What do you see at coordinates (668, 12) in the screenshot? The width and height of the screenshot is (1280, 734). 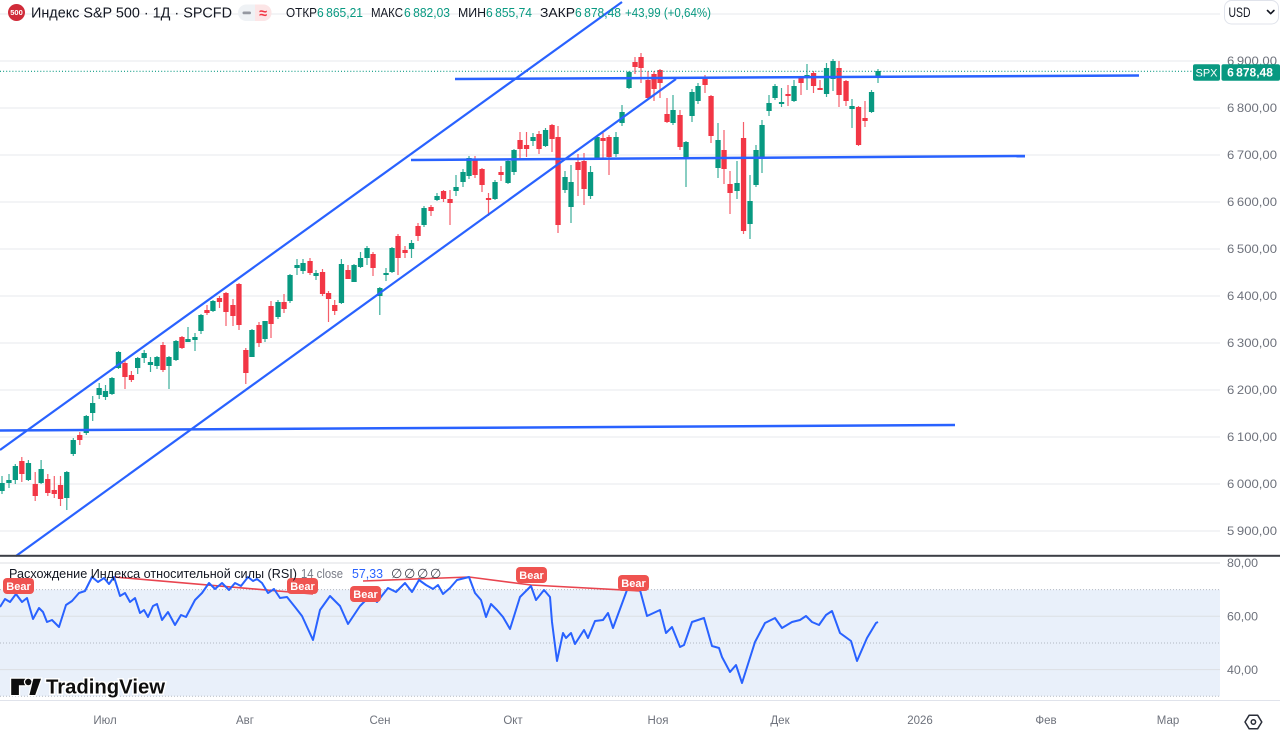 I see `svg-text: +43,99 (+0,64%)` at bounding box center [668, 12].